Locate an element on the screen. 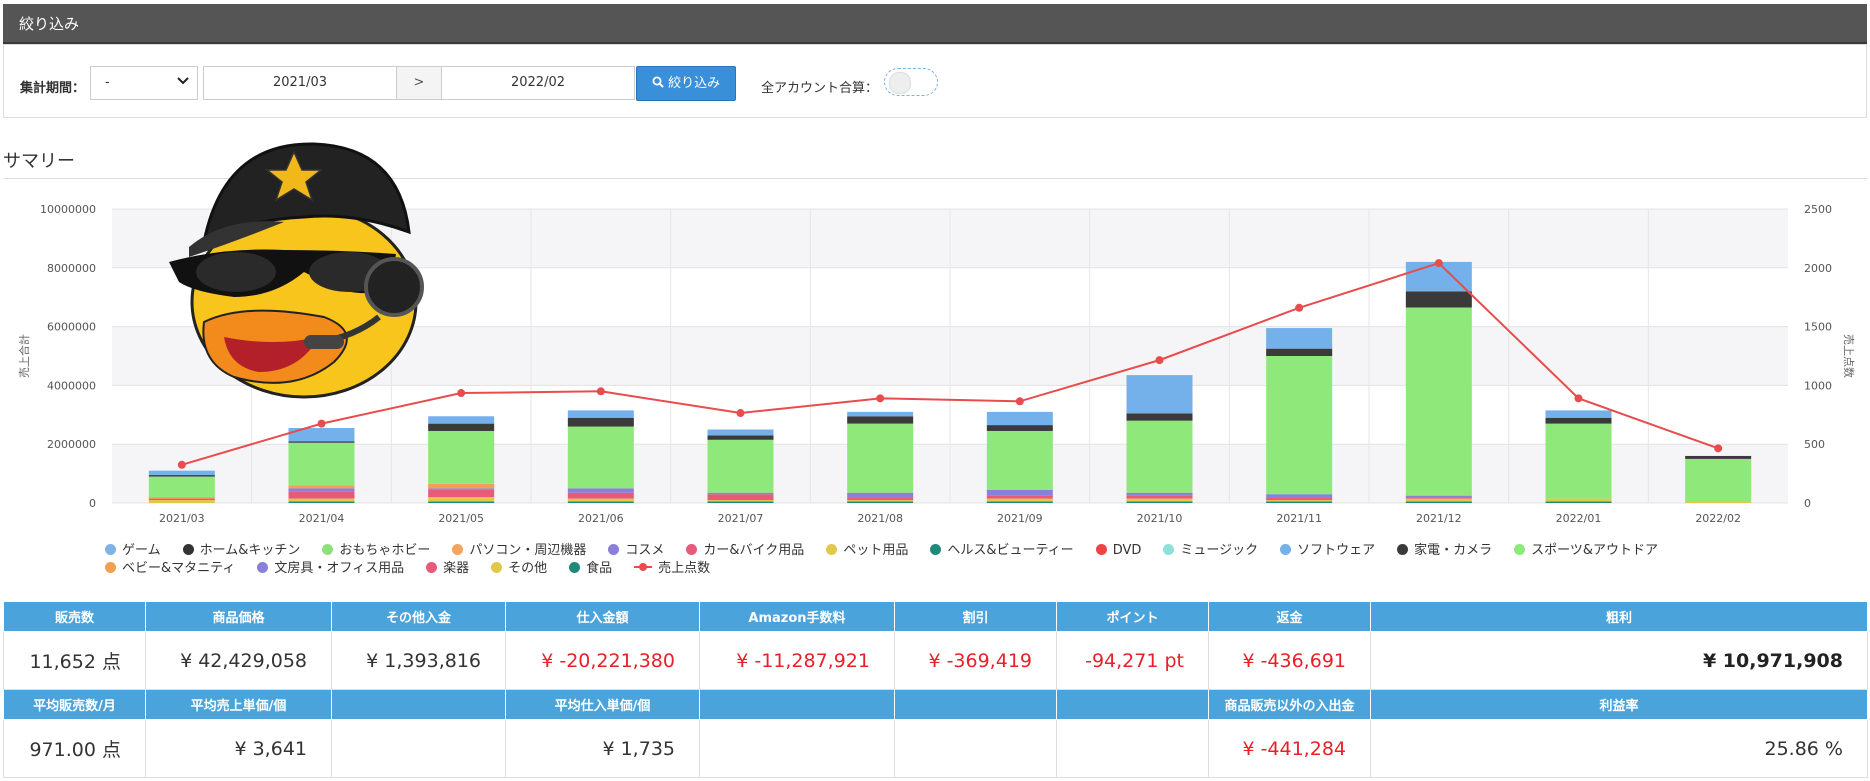  stats-row2-header-0: 平均販売数/月 is located at coordinates (74, 704).